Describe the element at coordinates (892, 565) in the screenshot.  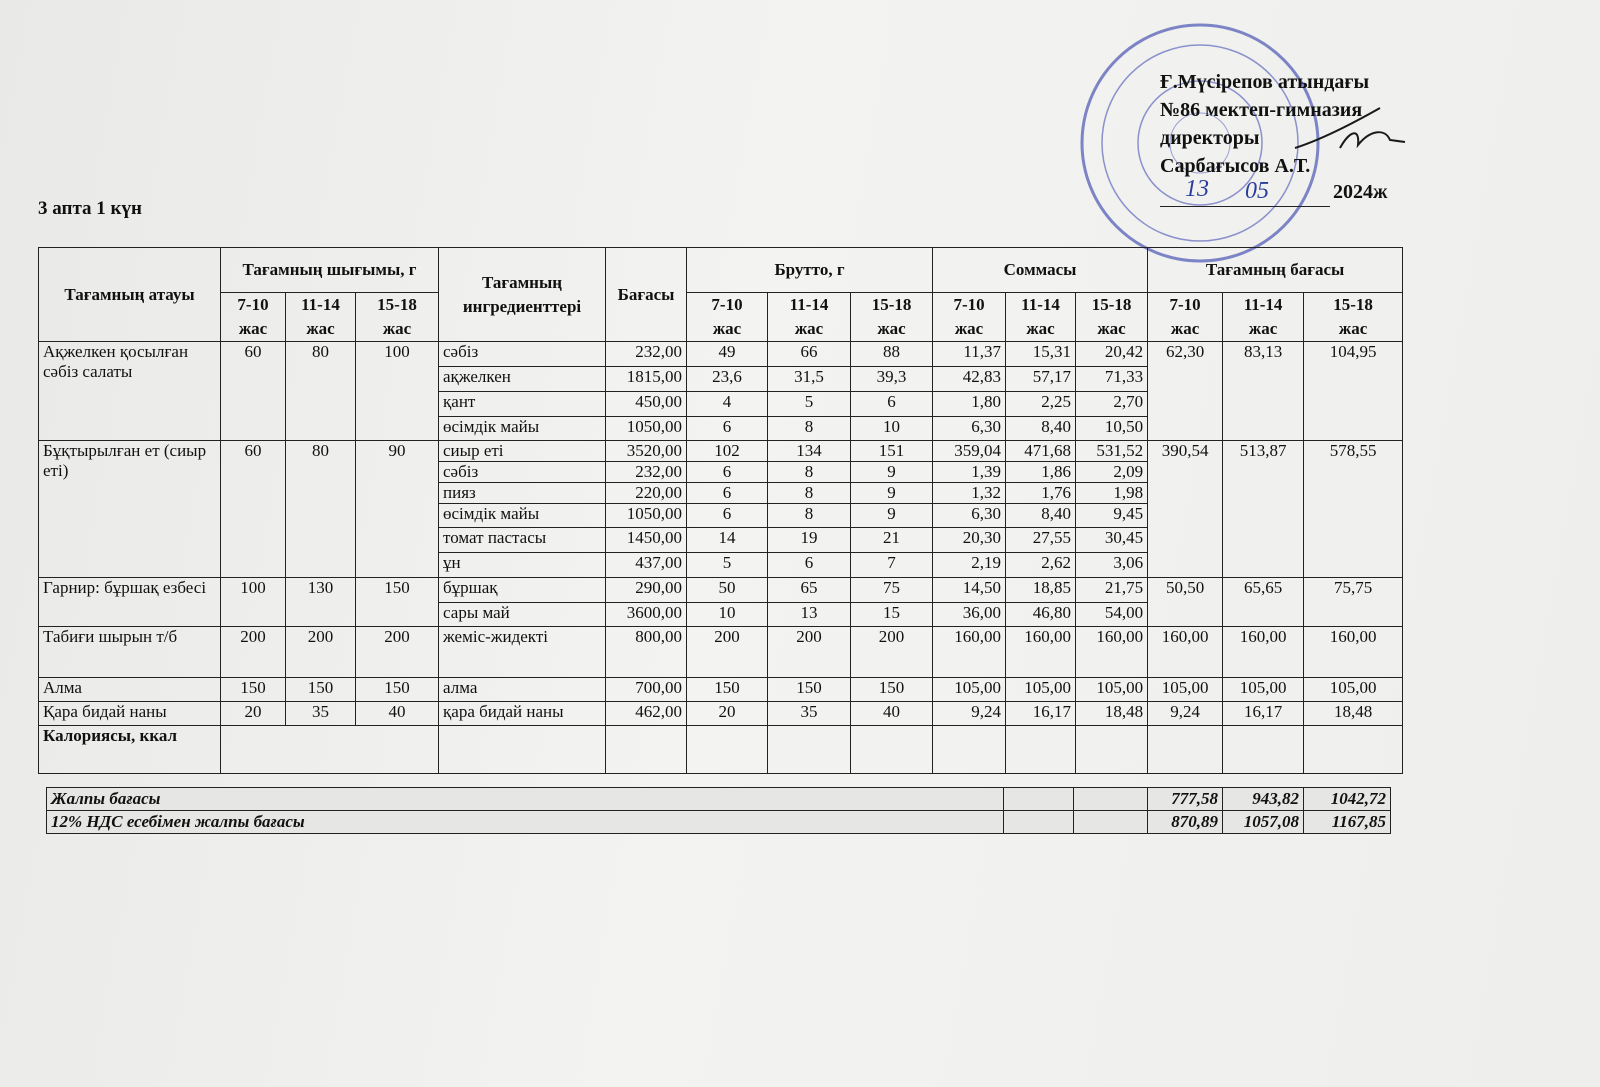
I see `ingredient-brutto: 7` at that location.